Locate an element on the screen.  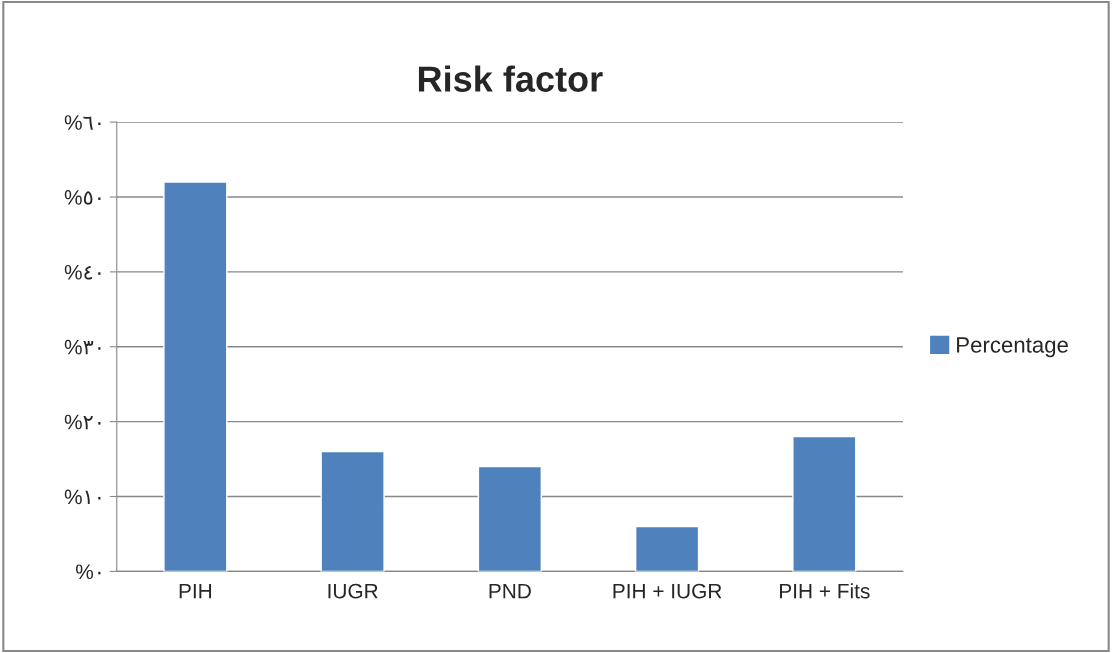
x-tick-label: IUGR is located at coordinates (353, 591).